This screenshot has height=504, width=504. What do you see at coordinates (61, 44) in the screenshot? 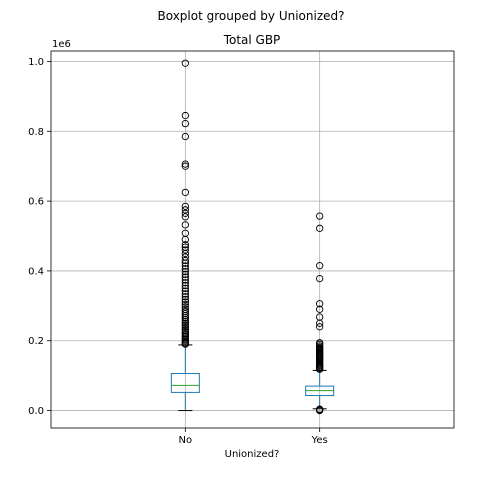
I see `y-offset-label: 1e6` at bounding box center [61, 44].